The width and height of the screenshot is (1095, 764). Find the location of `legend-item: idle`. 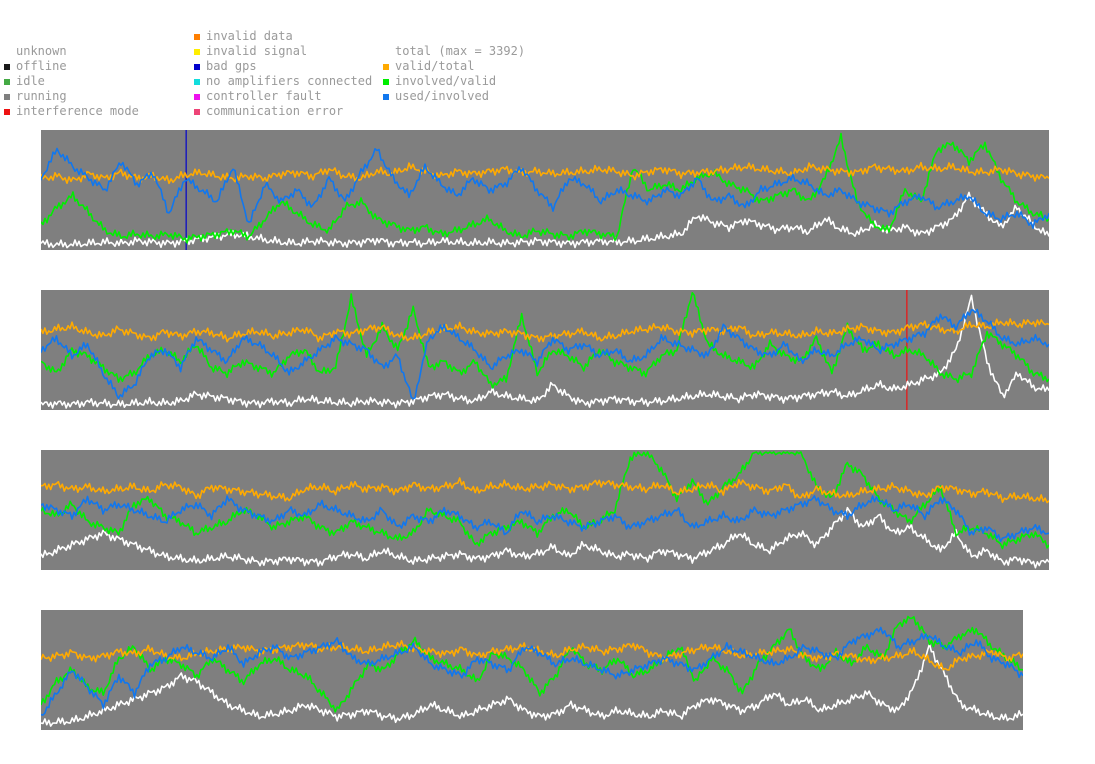

legend-item: idle is located at coordinates (71, 81).